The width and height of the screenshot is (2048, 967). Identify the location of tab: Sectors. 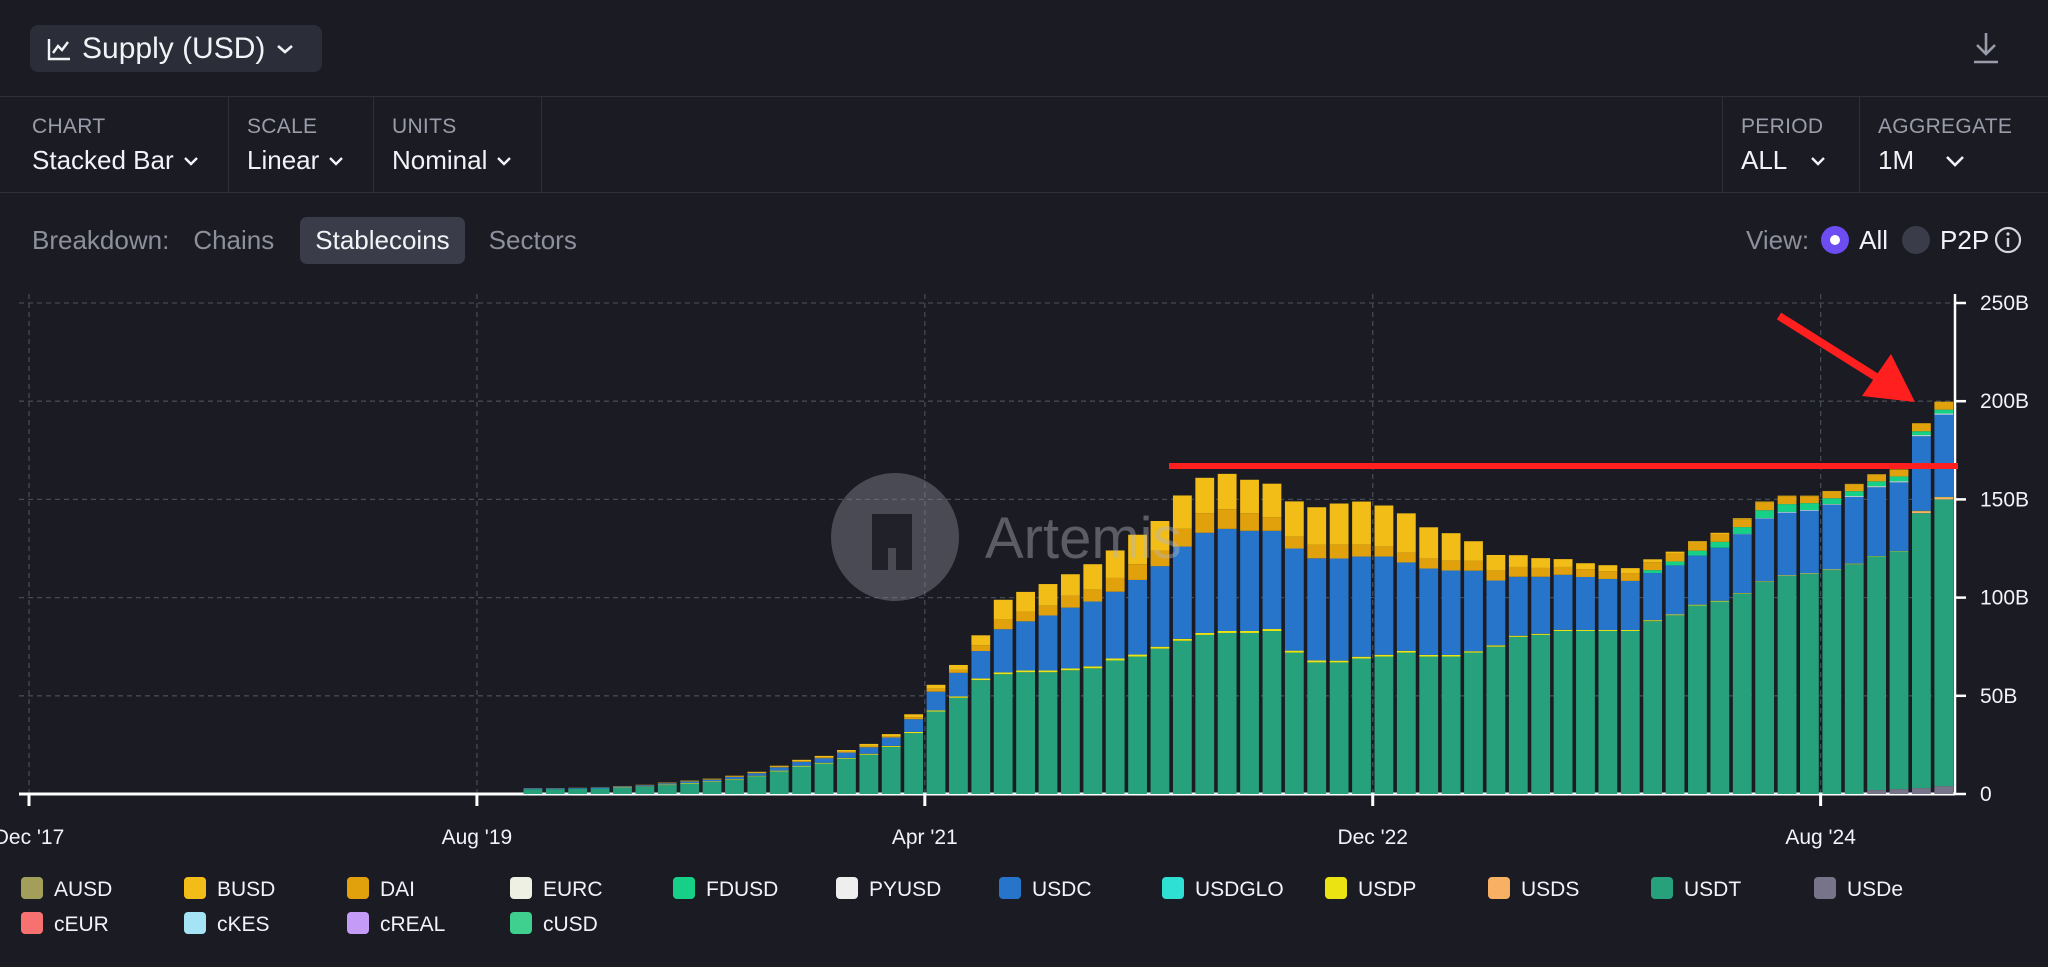
(532, 239).